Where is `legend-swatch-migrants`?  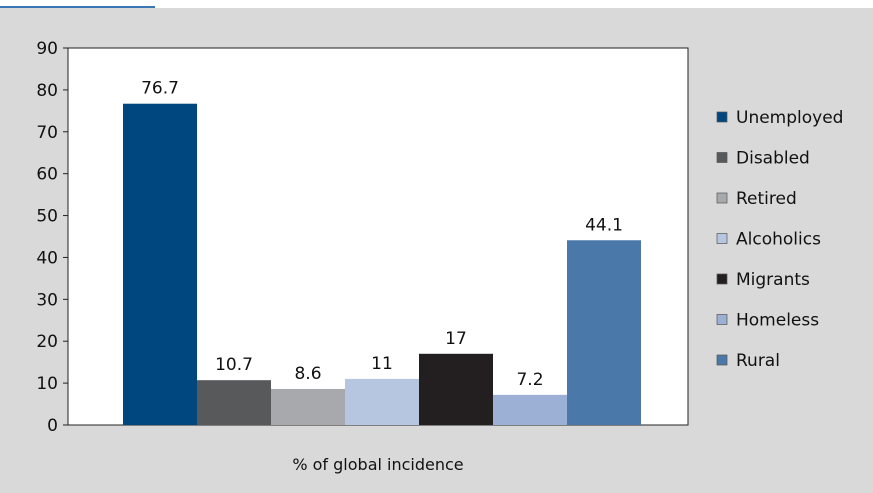 legend-swatch-migrants is located at coordinates (722, 279).